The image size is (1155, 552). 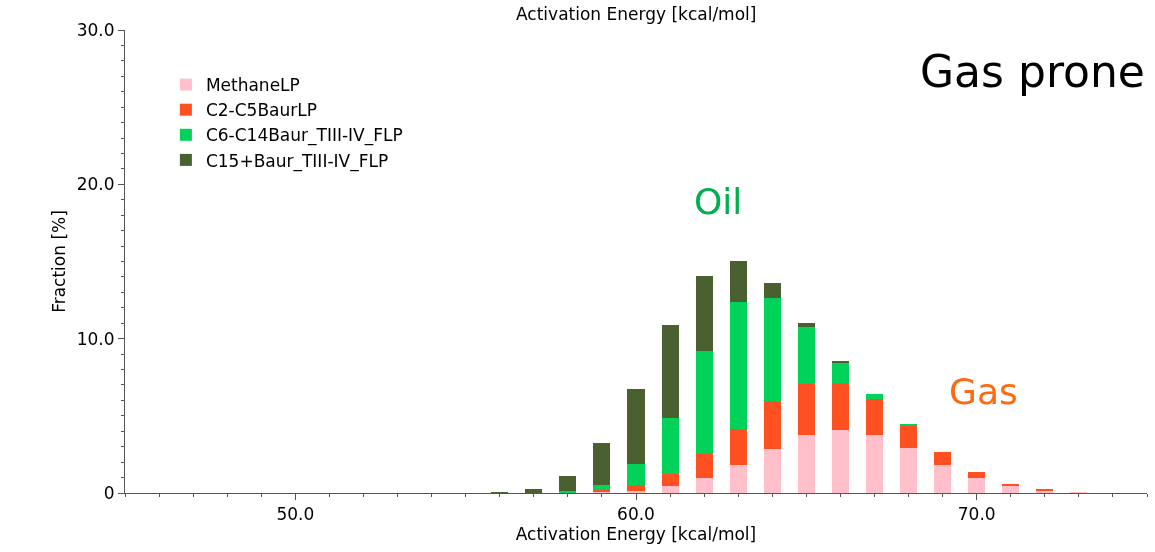 What do you see at coordinates (109, 492) in the screenshot?
I see `y-tick-label: 0` at bounding box center [109, 492].